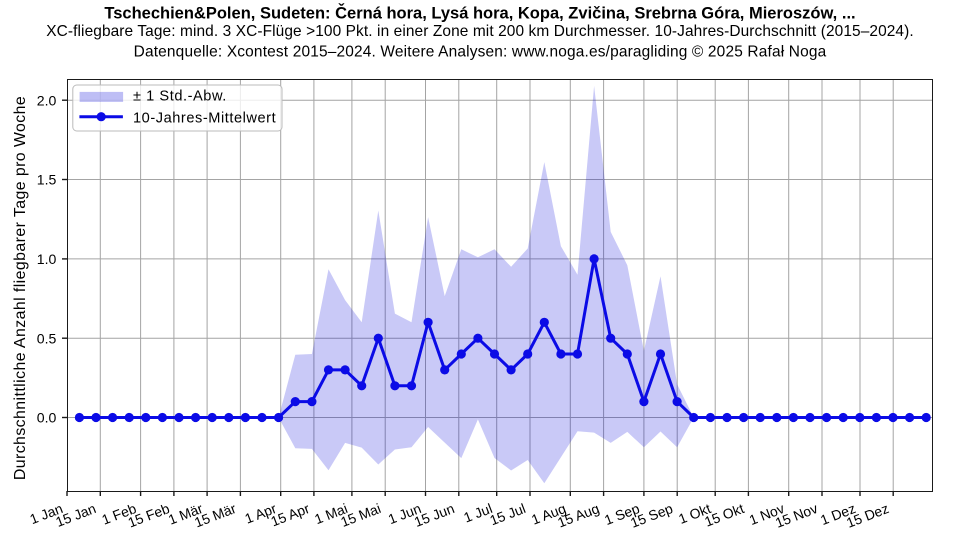  What do you see at coordinates (47, 338) in the screenshot?
I see `svg-text: 0.5` at bounding box center [47, 338].